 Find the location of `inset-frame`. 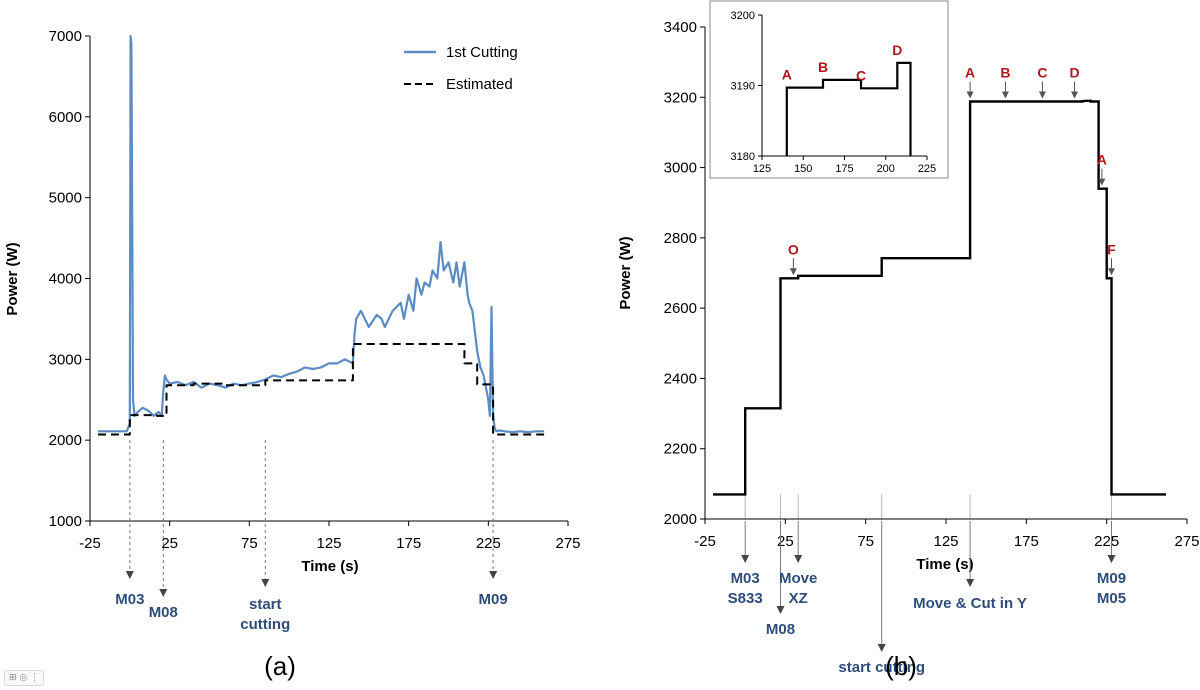

inset-frame is located at coordinates (829, 89).